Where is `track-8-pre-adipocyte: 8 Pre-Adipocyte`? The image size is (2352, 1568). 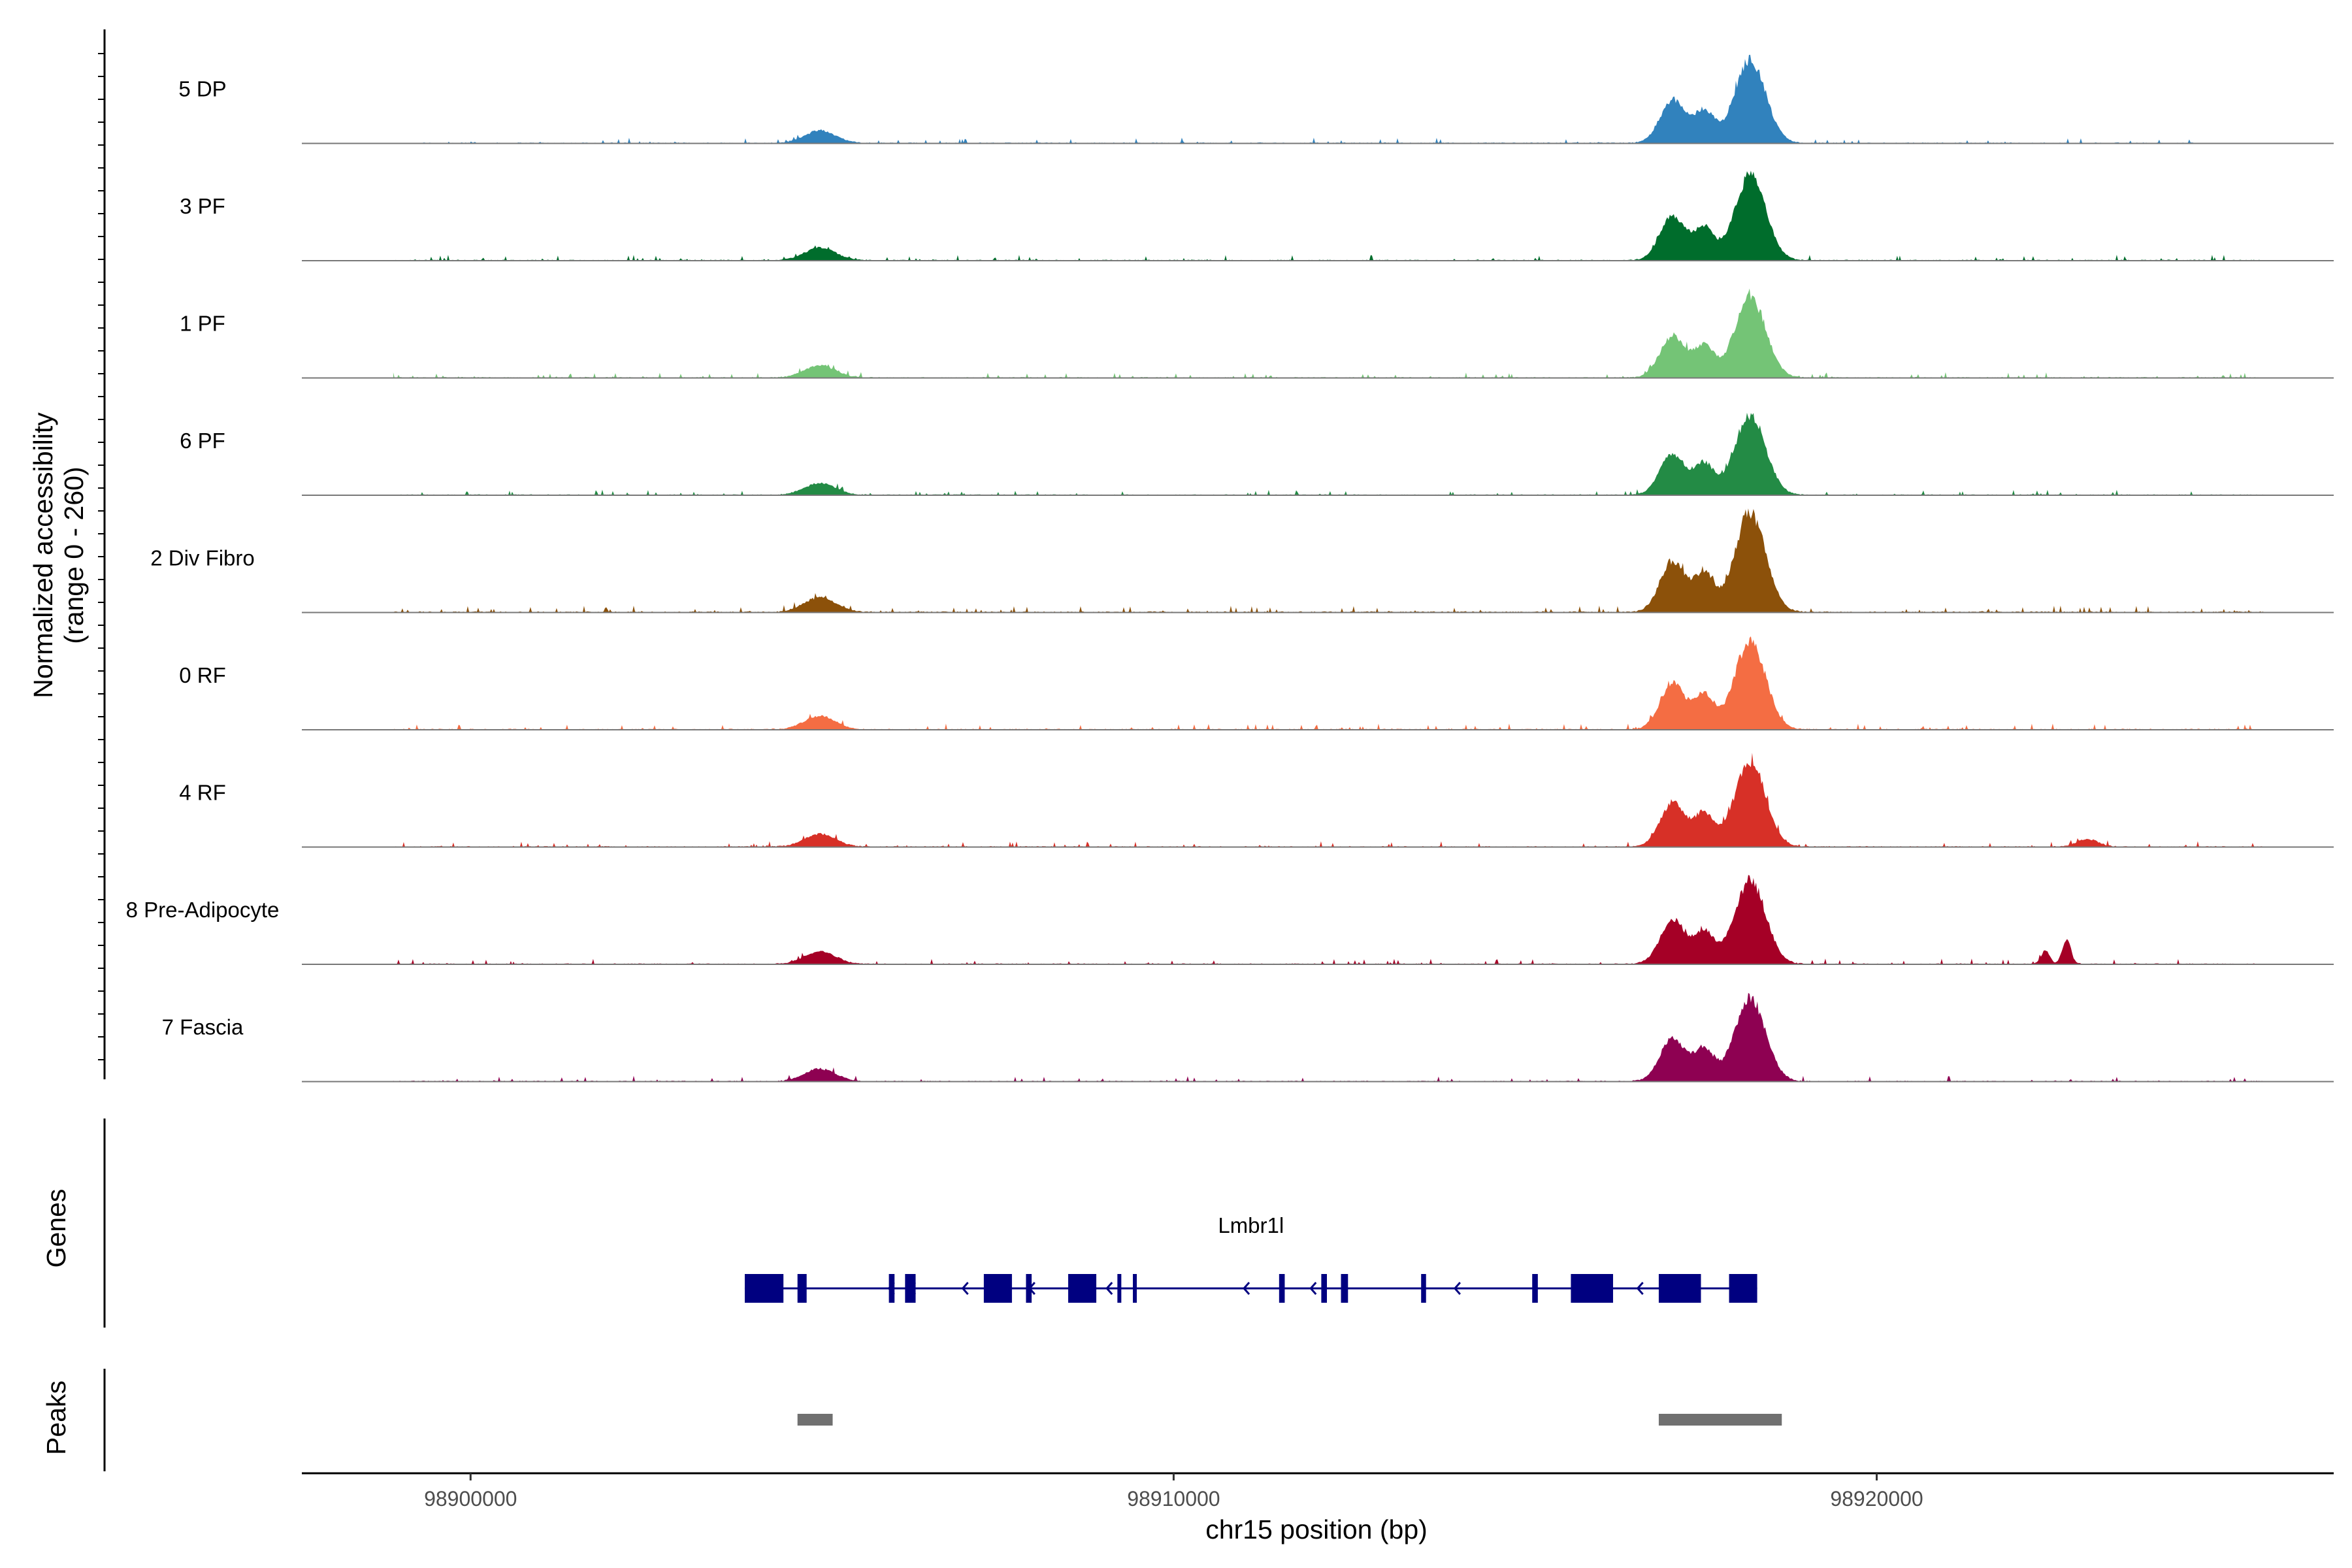 track-8-pre-adipocyte: 8 Pre-Adipocyte is located at coordinates (1230, 920).